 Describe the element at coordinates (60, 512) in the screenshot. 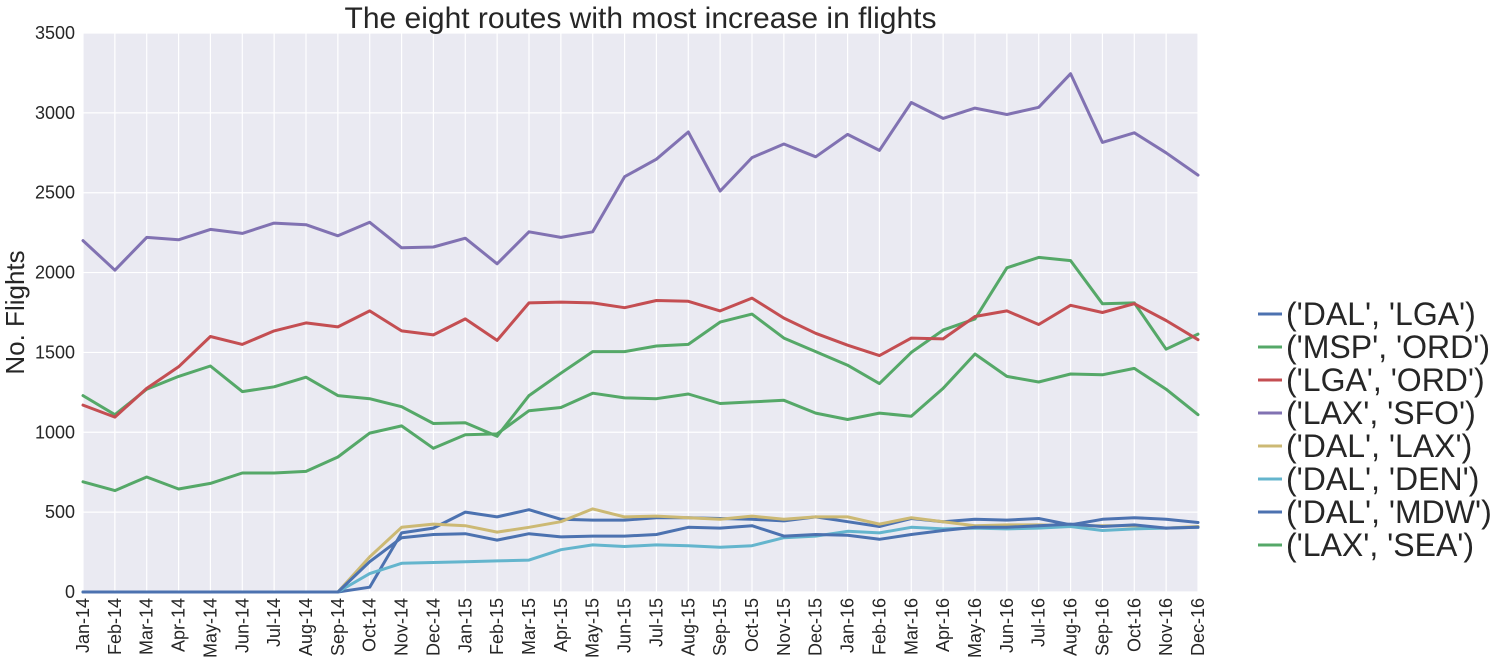

I see `y-tick-label: 500` at that location.